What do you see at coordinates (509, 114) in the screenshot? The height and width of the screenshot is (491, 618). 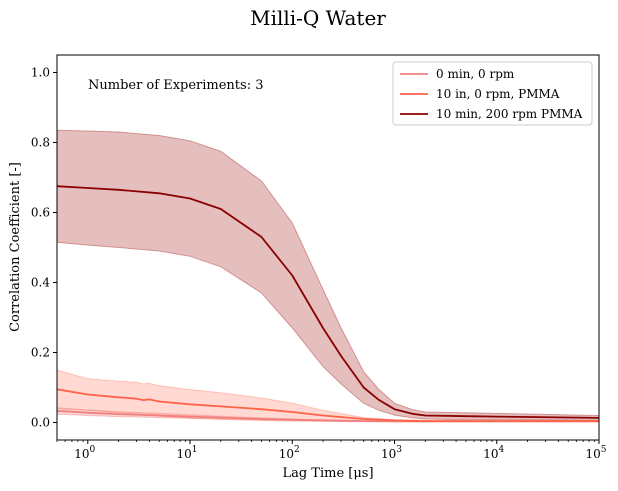 I see `legend-label-3: 10 min, 200 rpm PMMA` at bounding box center [509, 114].